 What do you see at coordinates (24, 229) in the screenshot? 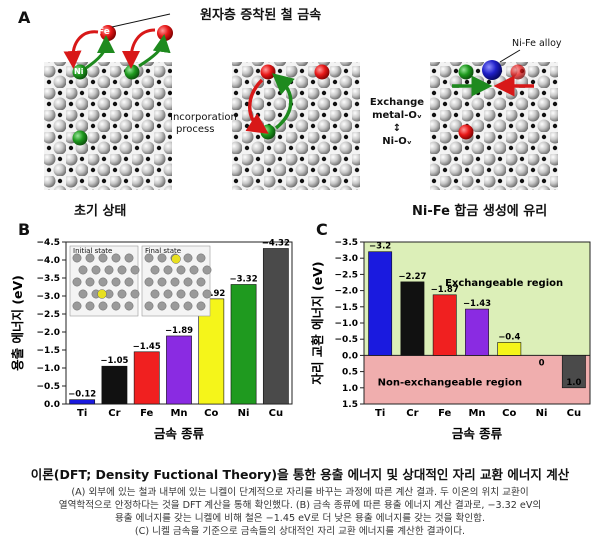
I see `panel-b-letter: B` at bounding box center [24, 229].